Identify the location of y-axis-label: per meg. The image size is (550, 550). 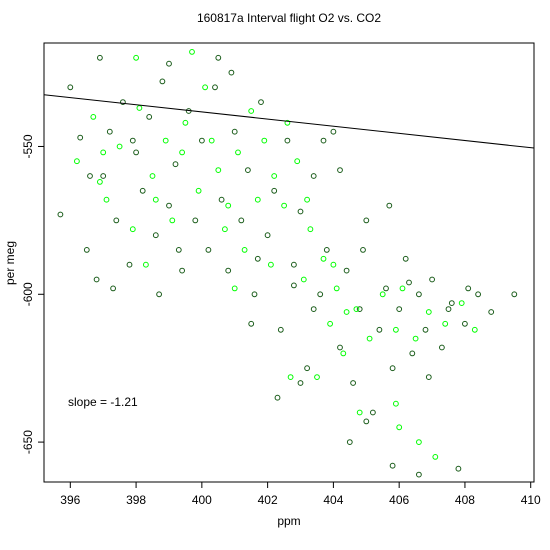
(10, 263).